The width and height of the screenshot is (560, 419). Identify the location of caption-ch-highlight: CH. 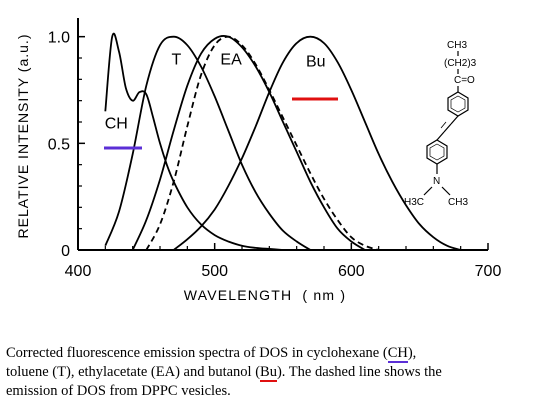
(397, 354).